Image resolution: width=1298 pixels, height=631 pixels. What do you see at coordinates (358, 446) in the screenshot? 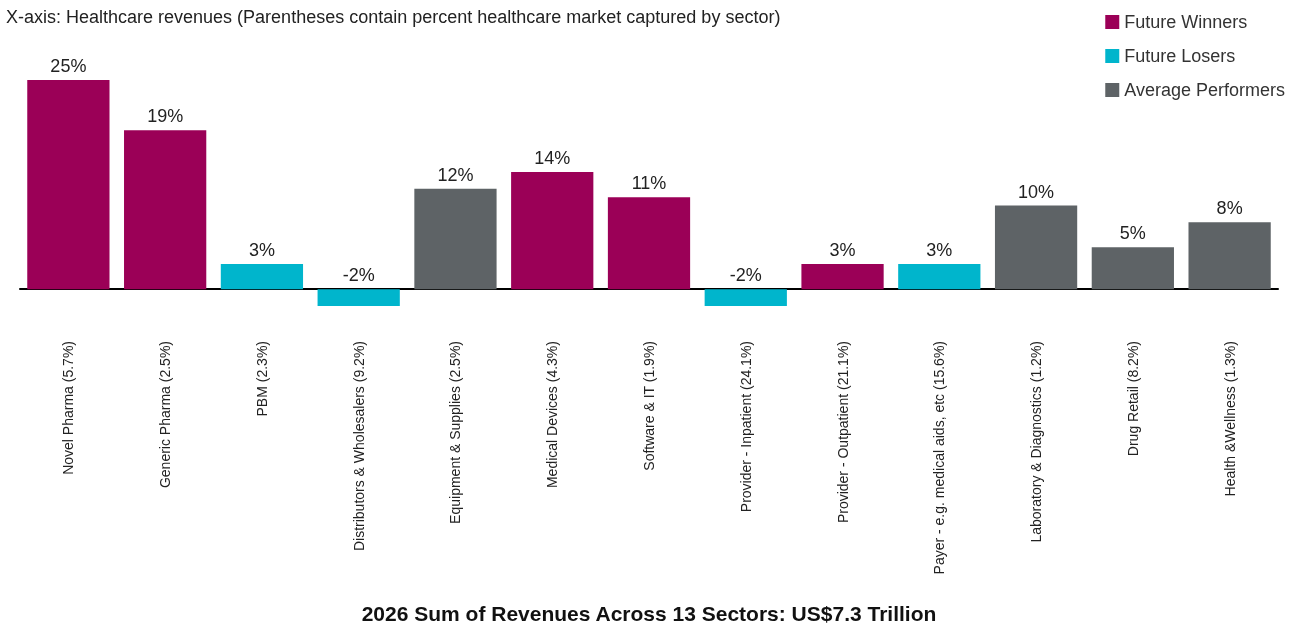
I see `x-tick-label: Distributors & Wholesalers (9.2%)` at bounding box center [358, 446].